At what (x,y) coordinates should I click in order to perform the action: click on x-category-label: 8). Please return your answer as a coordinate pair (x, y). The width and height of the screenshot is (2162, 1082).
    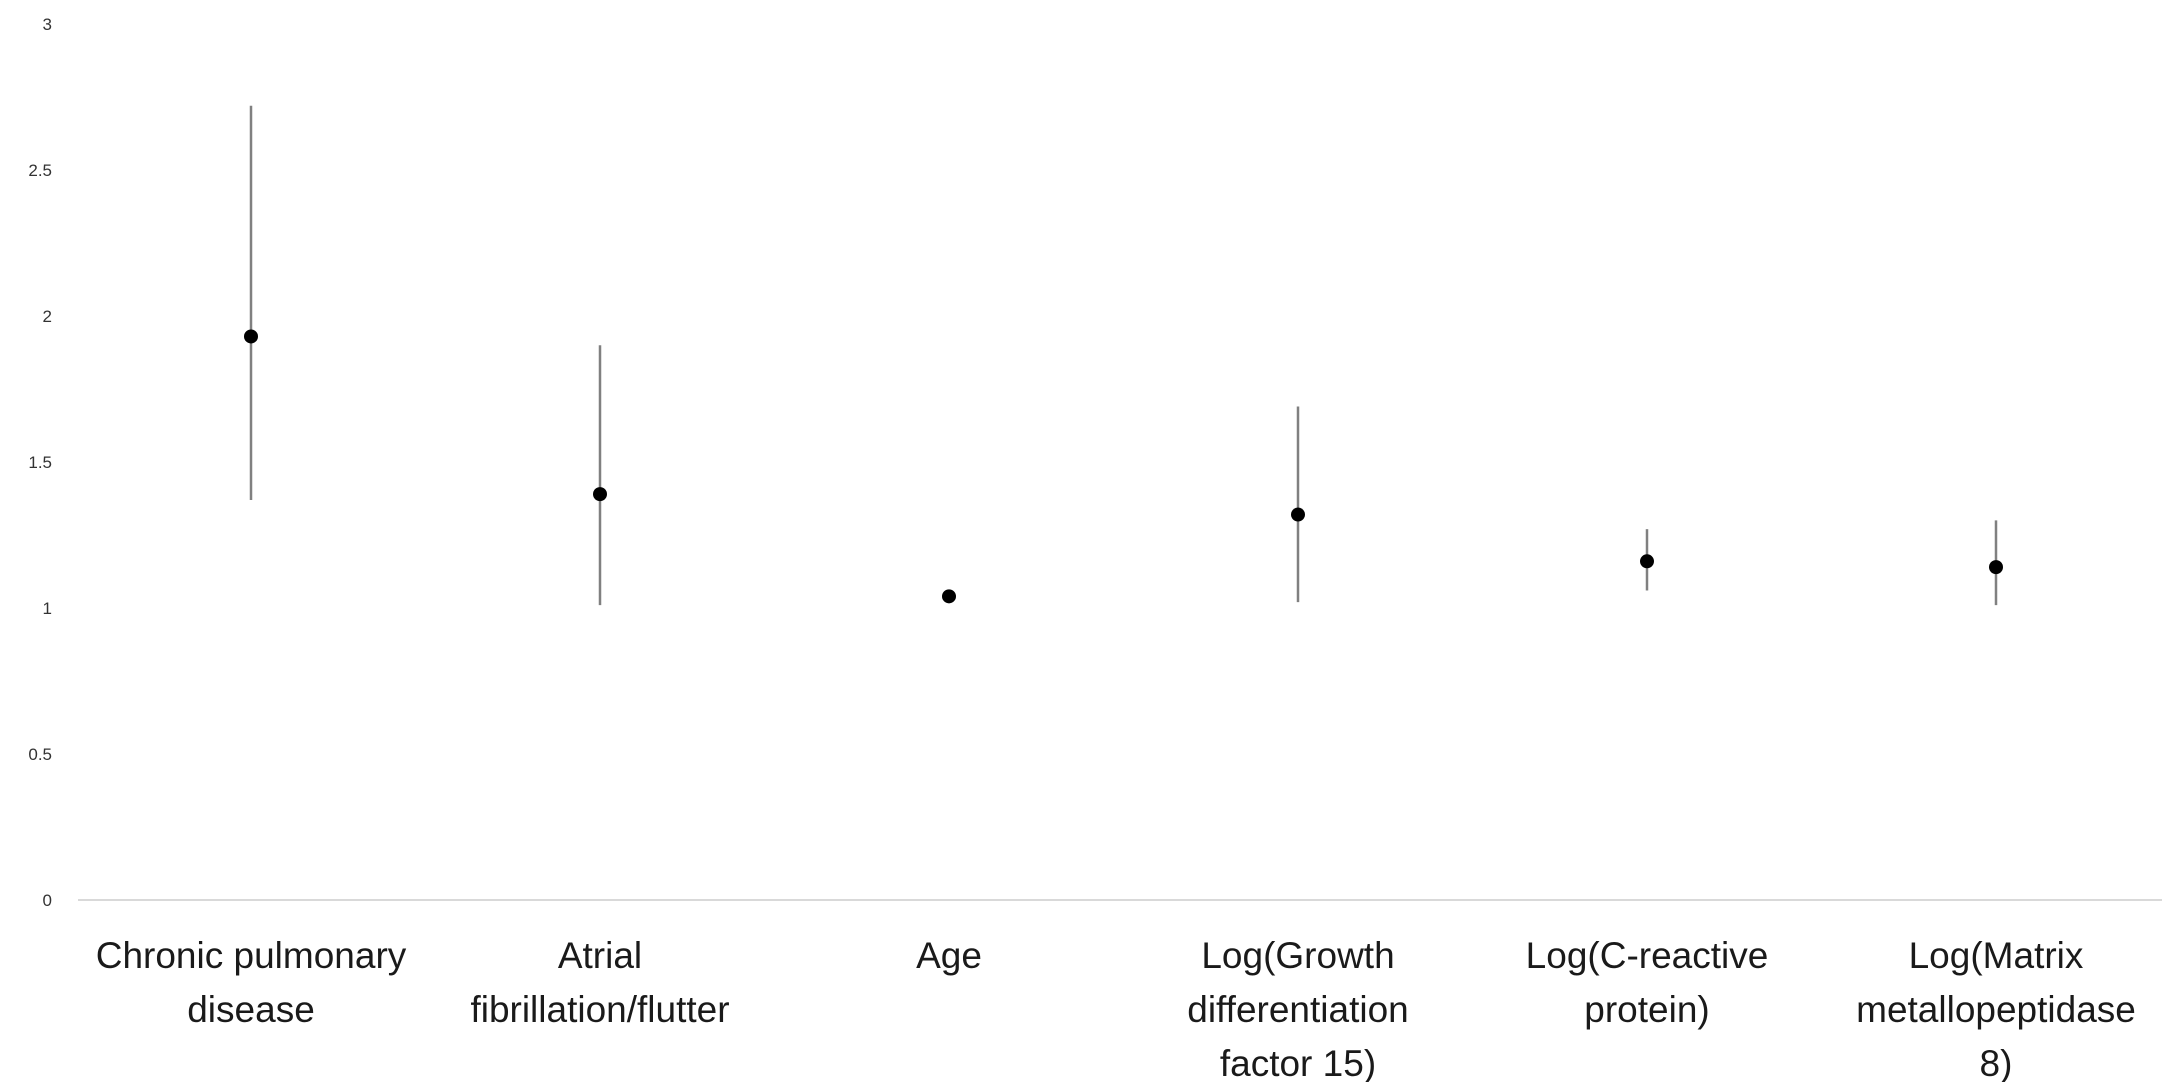
    Looking at the image, I should click on (1996, 1062).